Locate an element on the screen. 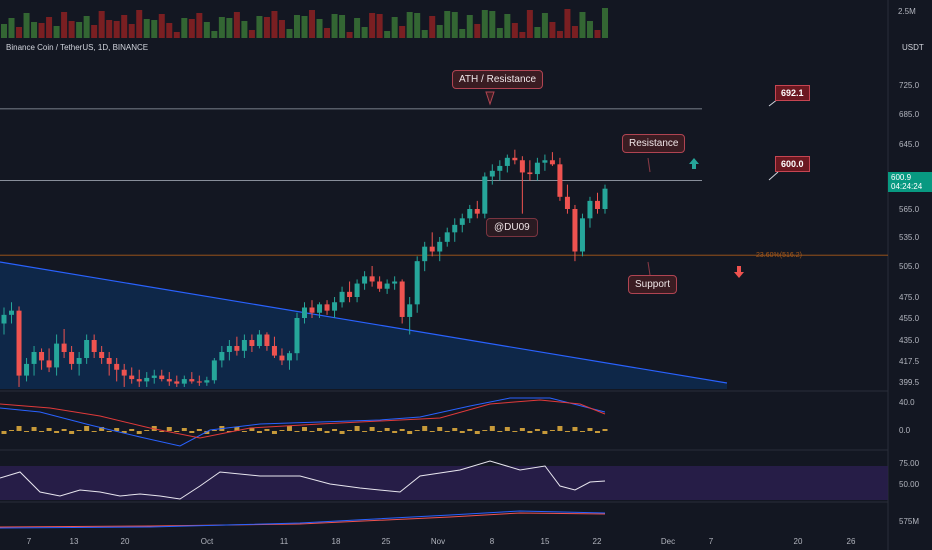  rsi-tick-label: 75.00 is located at coordinates (909, 463).